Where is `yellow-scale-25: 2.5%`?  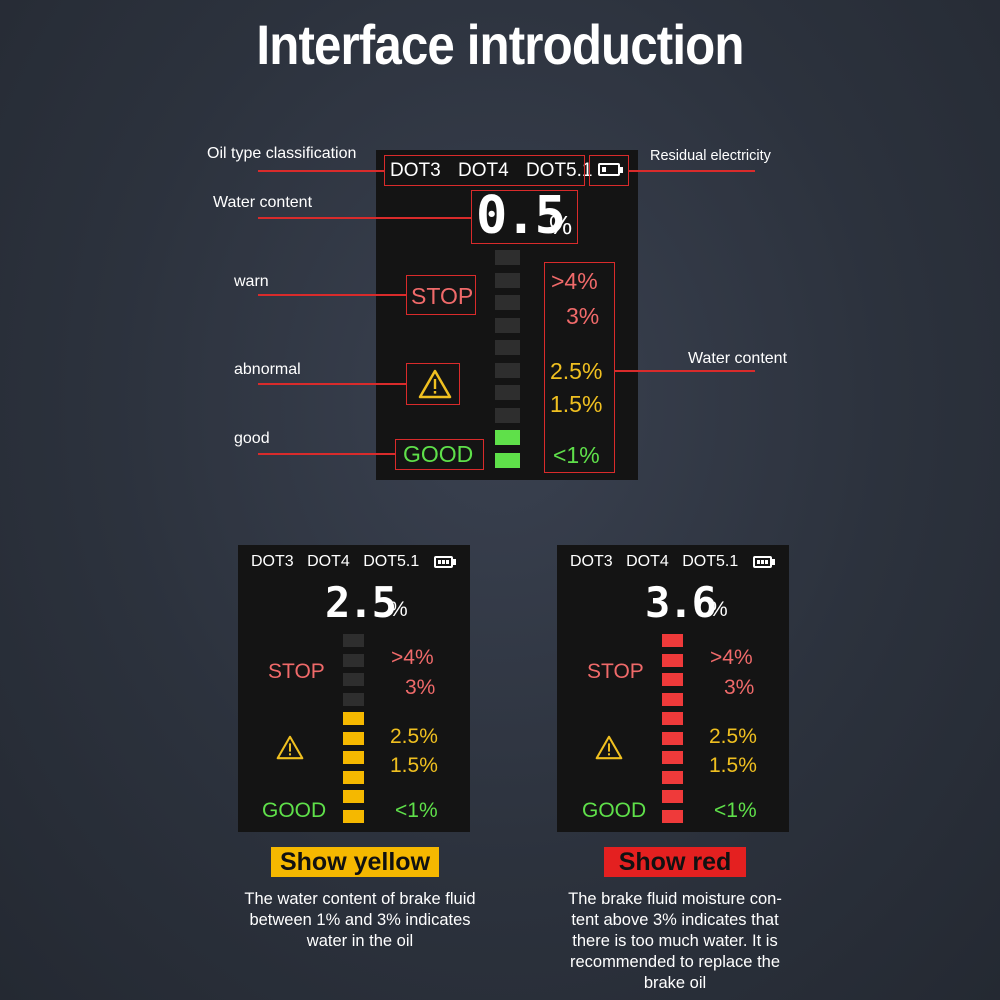 yellow-scale-25: 2.5% is located at coordinates (414, 736).